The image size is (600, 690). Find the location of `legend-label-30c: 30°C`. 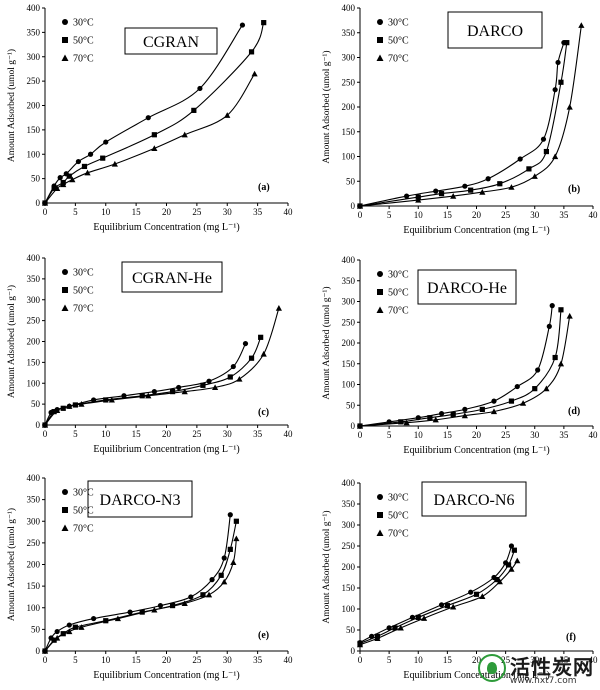

legend-label-30c: 30°C is located at coordinates (83, 23).